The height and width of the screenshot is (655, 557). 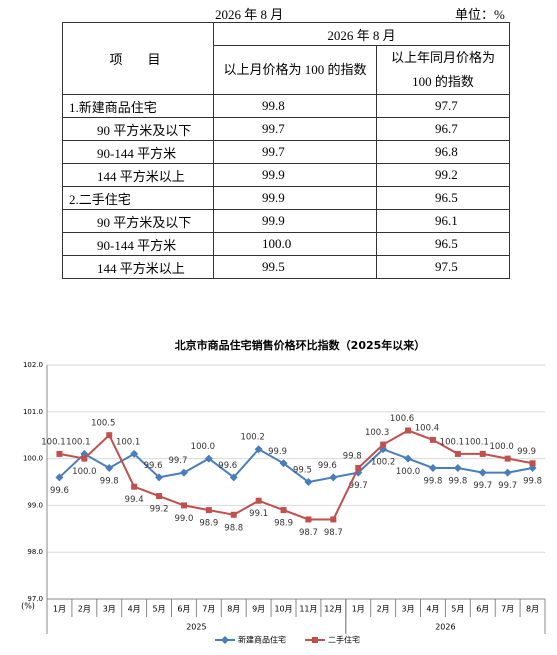 I want to click on value-label: 99.2, so click(x=159, y=510).